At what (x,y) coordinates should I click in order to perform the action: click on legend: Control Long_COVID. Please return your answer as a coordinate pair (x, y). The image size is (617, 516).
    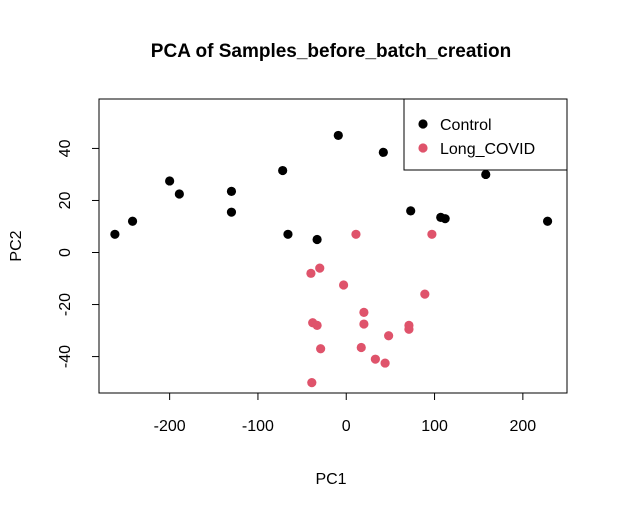
    Looking at the image, I should click on (485, 134).